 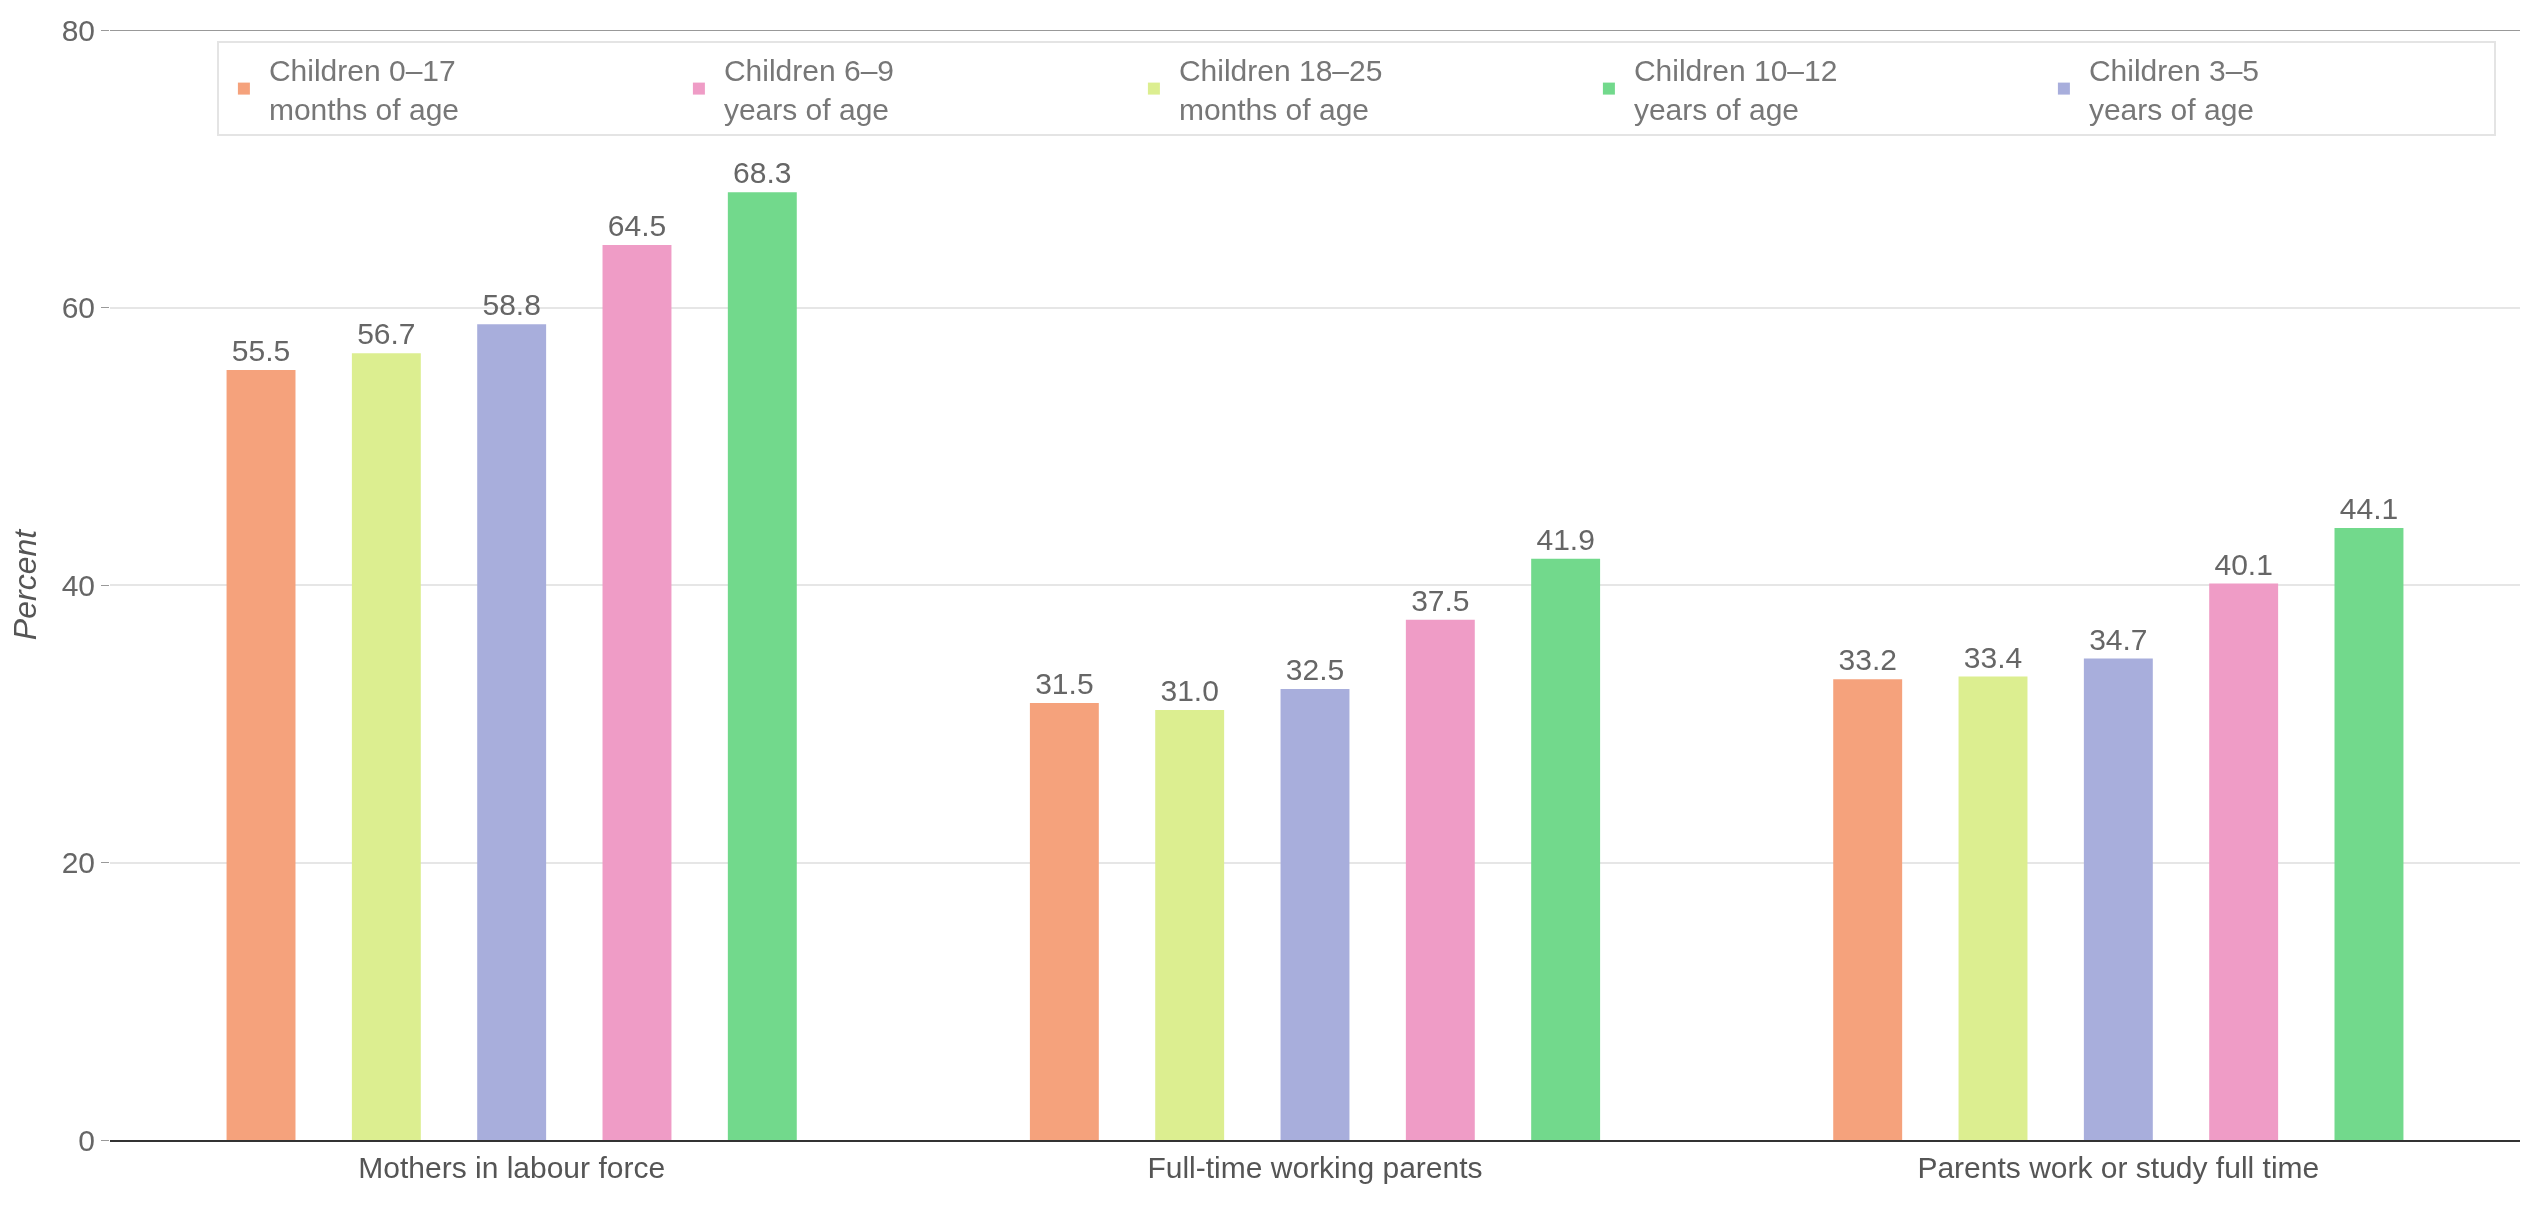 What do you see at coordinates (1867, 660) in the screenshot?
I see `data-label: 33.2` at bounding box center [1867, 660].